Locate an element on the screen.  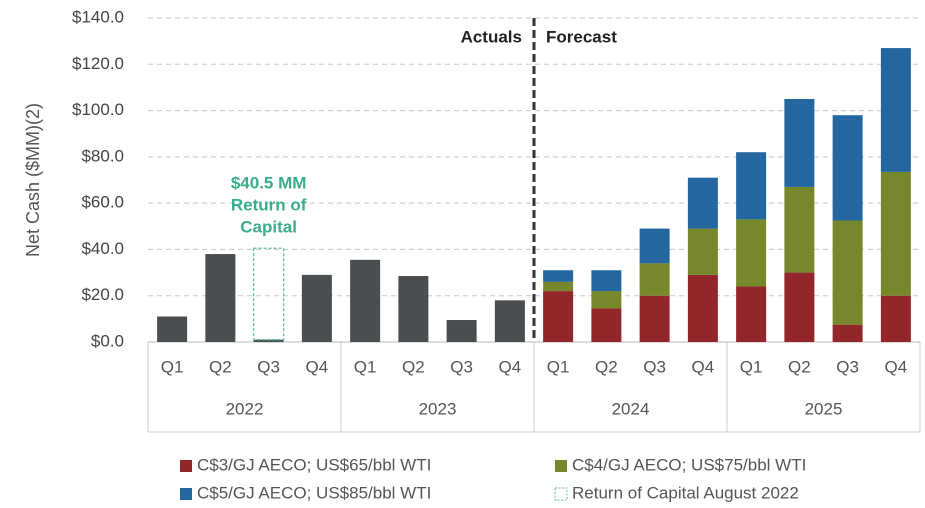
y-tick-label: $100.0 is located at coordinates (98, 109).